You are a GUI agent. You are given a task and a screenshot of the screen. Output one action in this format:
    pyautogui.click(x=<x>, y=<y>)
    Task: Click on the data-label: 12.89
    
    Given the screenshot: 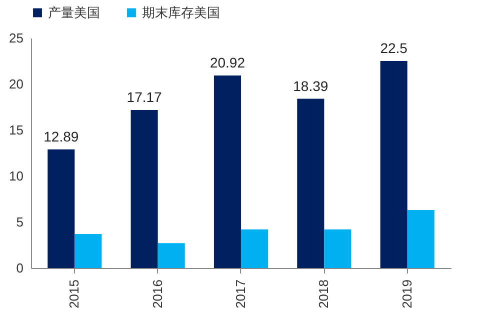 What is the action you would take?
    pyautogui.click(x=61, y=136)
    